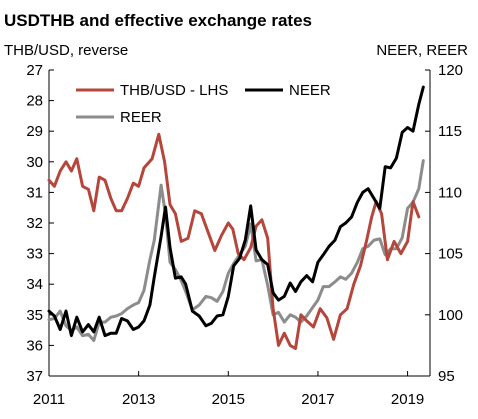  What do you see at coordinates (34, 376) in the screenshot?
I see `left-tick-label: 37` at bounding box center [34, 376].